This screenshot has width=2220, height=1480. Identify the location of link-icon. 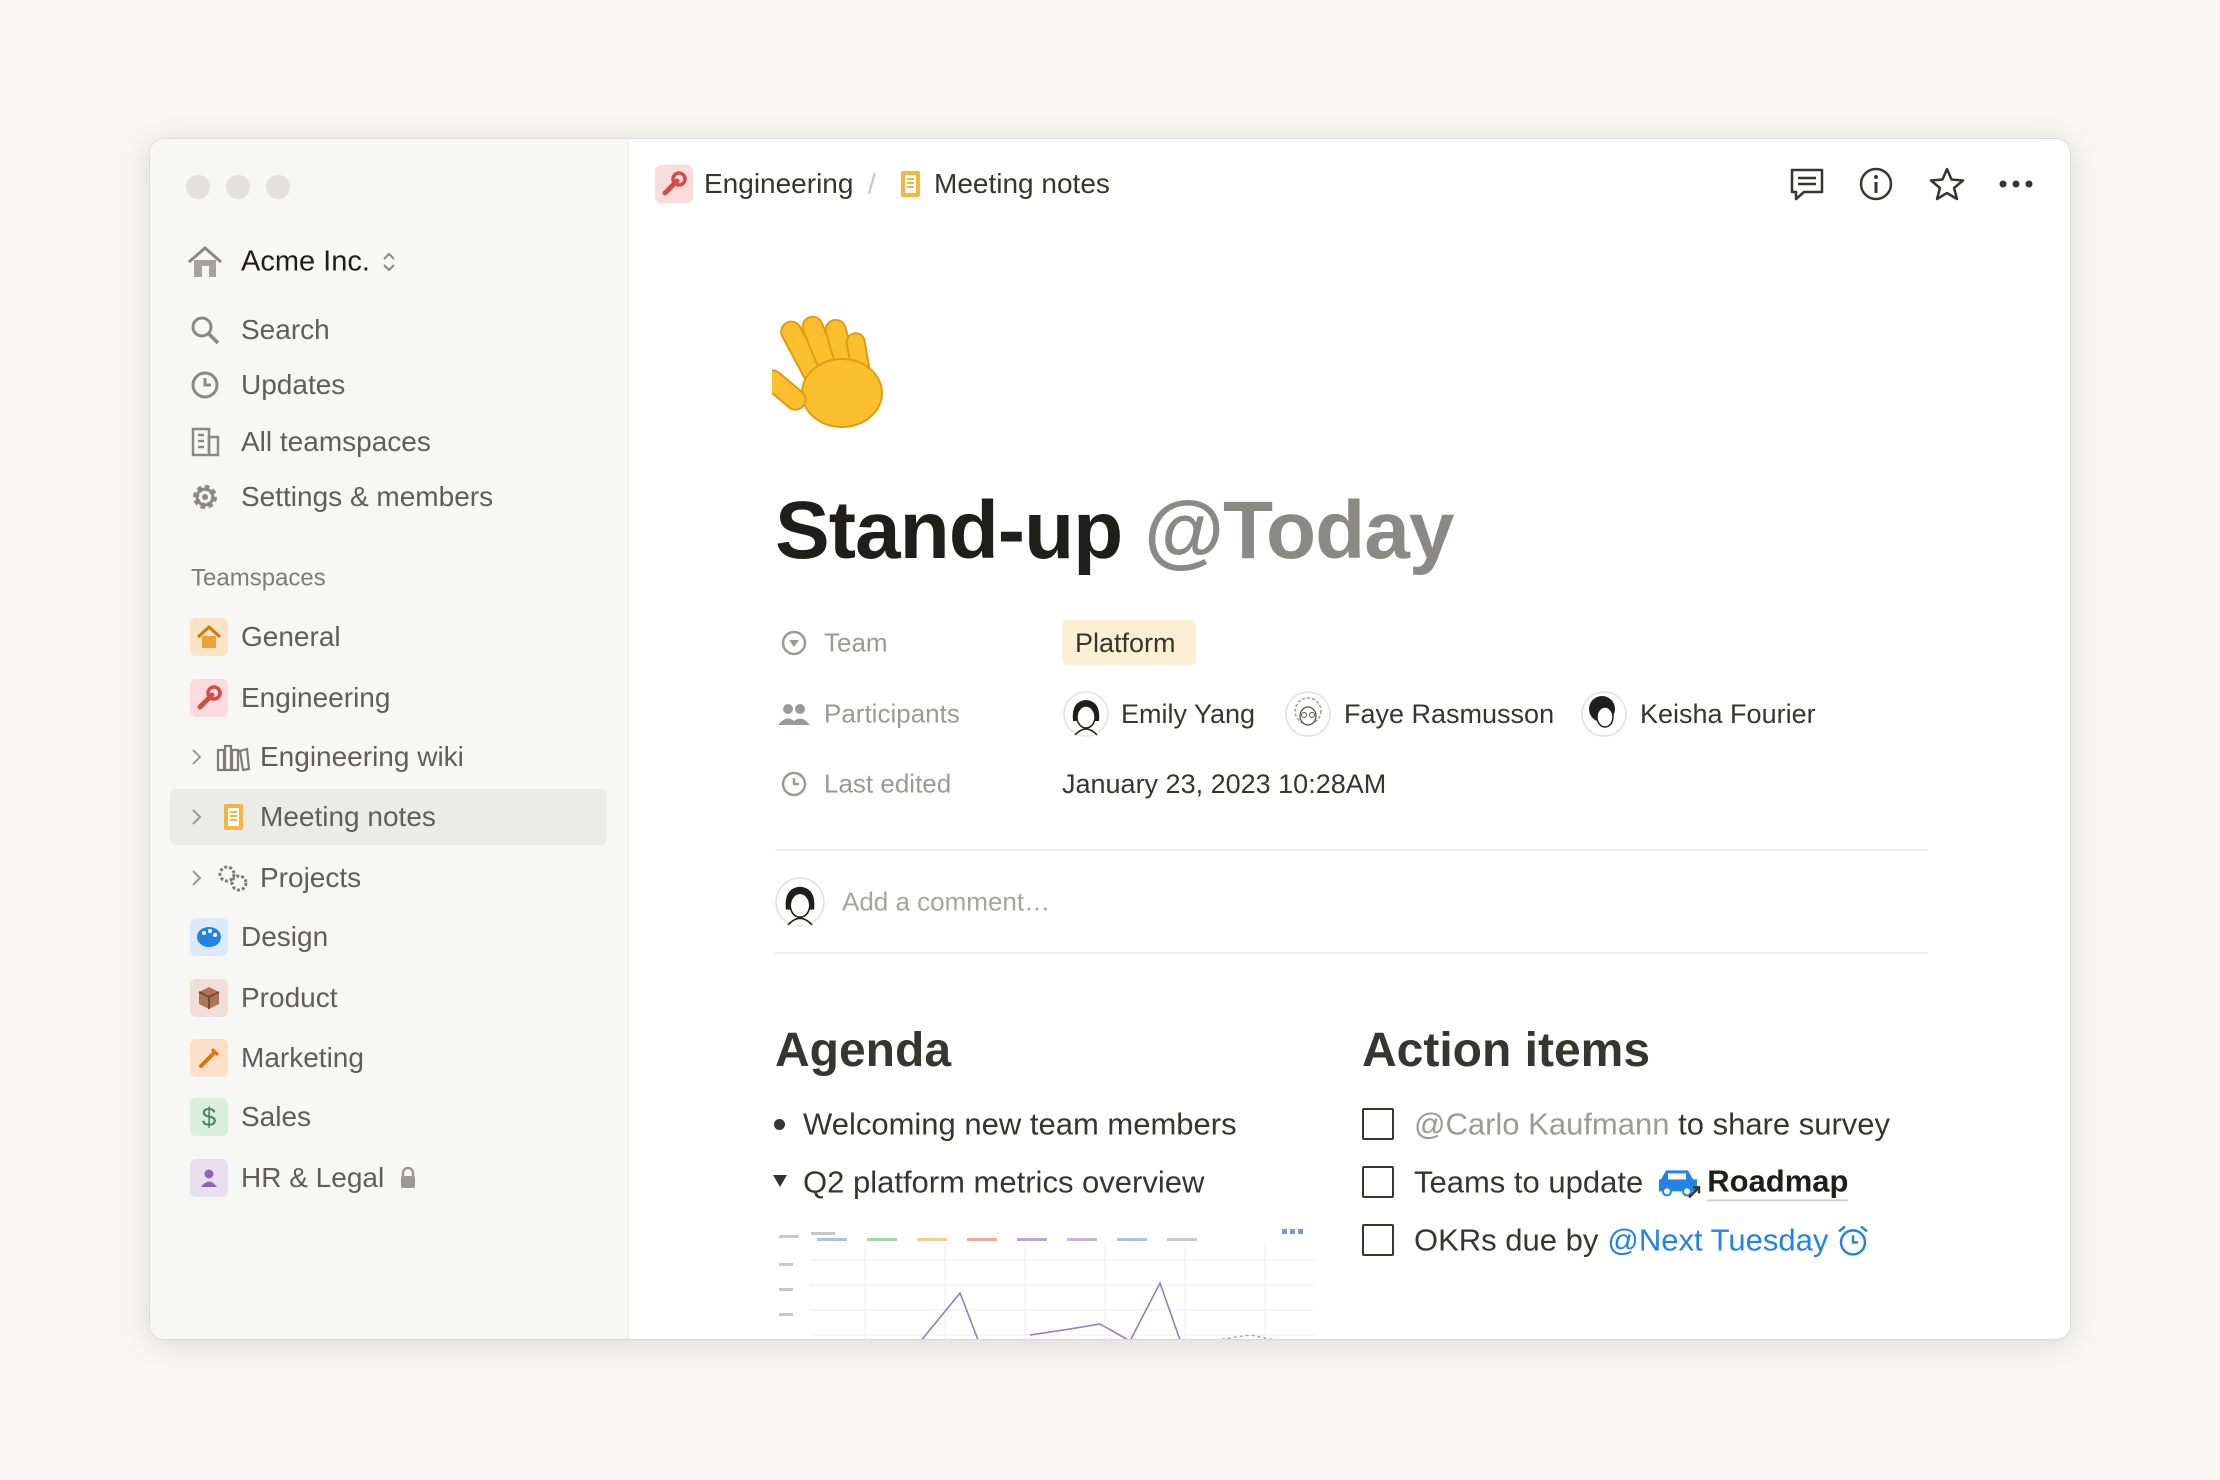
(1680, 1184).